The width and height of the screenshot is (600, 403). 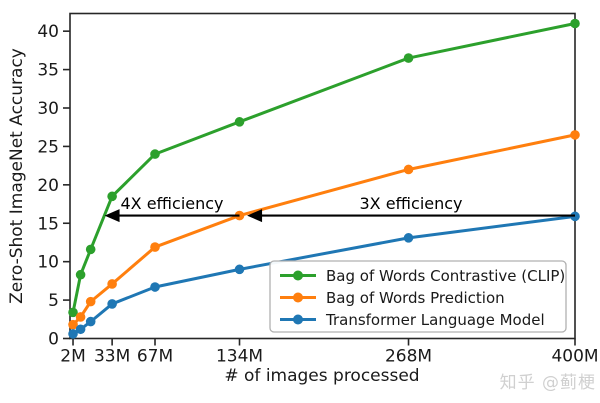 What do you see at coordinates (321, 376) in the screenshot?
I see `x-axis-label: # of images processed` at bounding box center [321, 376].